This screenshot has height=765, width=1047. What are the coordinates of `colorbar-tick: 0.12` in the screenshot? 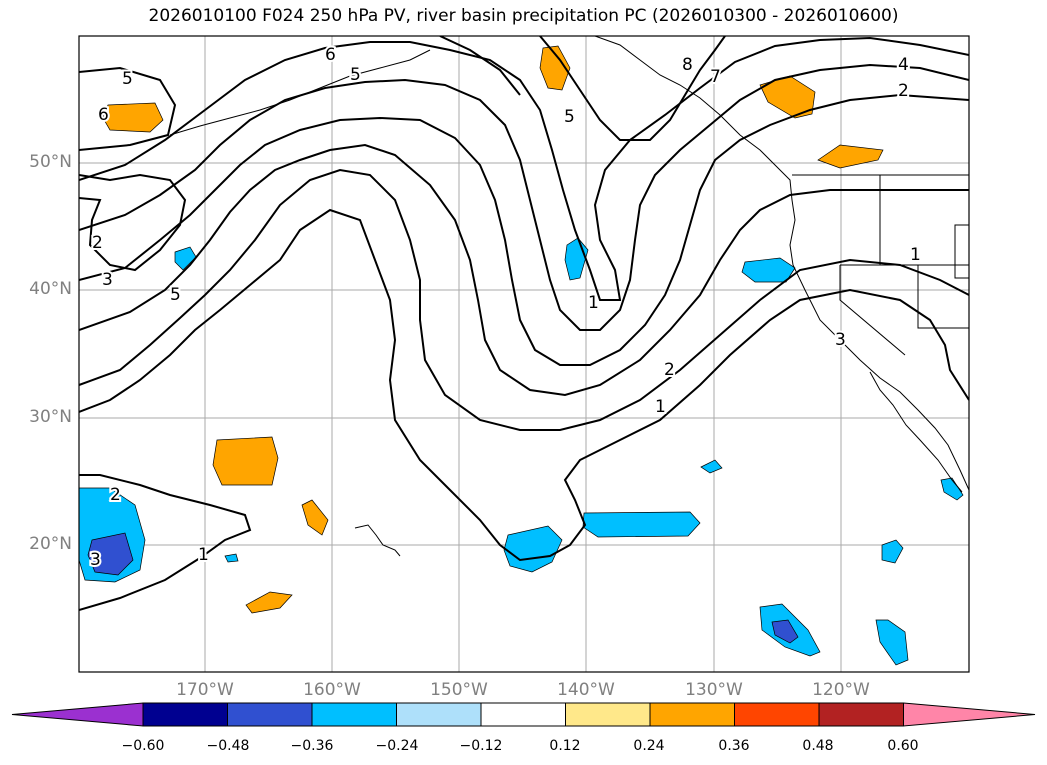 It's located at (565, 746).